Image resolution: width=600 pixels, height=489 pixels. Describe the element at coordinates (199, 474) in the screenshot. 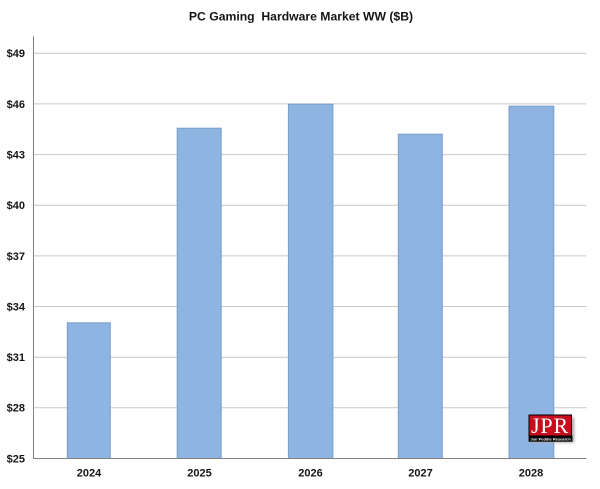

I see `svg-text: 2025` at that location.